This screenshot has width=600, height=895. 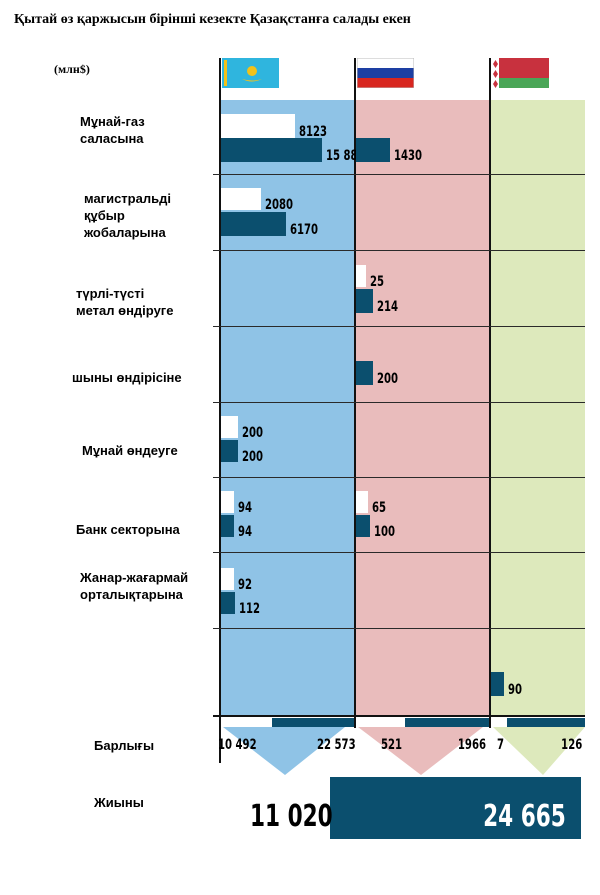 I want to click on total-value: 126, so click(x=571, y=745).